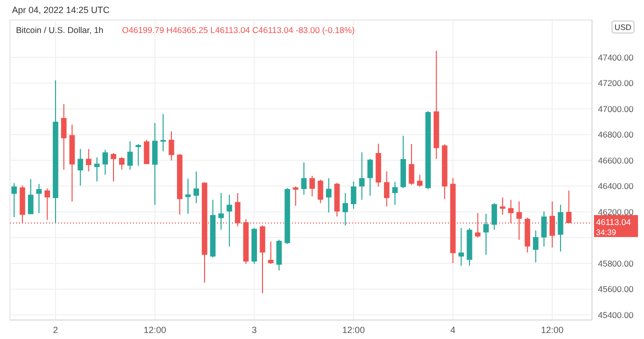  Describe the element at coordinates (61, 10) in the screenshot. I see `text: Apr 04, 2022 14:25 UTC` at that location.